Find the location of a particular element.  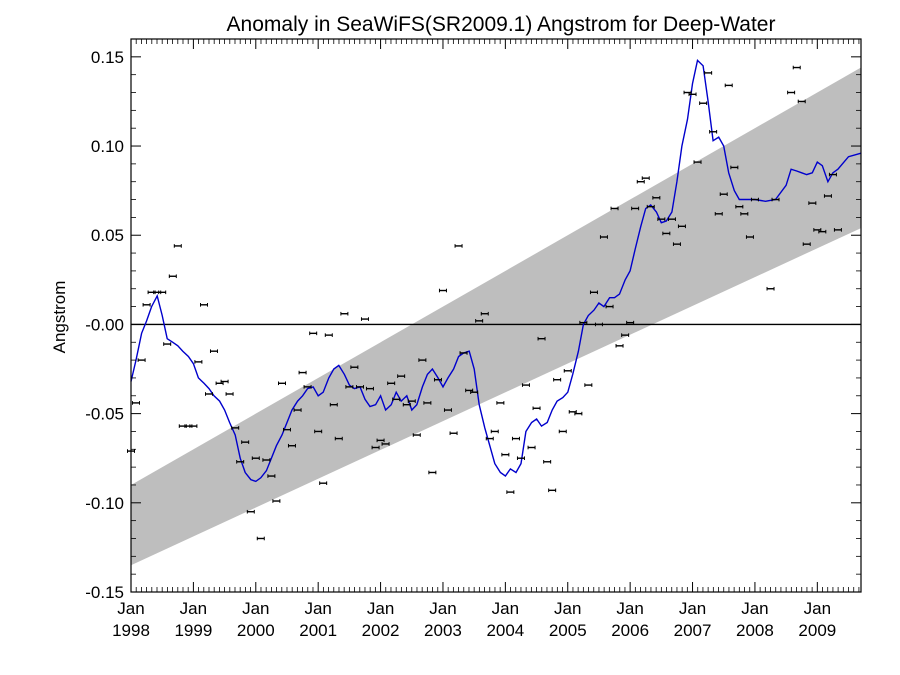

x-tick-label-year: 1998 is located at coordinates (131, 630).